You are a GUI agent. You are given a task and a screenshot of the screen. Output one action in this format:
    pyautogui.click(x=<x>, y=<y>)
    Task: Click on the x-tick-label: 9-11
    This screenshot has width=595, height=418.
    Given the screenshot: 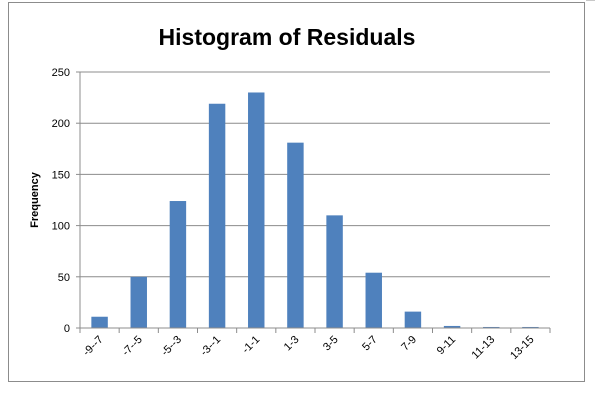 What is the action you would take?
    pyautogui.click(x=446, y=345)
    